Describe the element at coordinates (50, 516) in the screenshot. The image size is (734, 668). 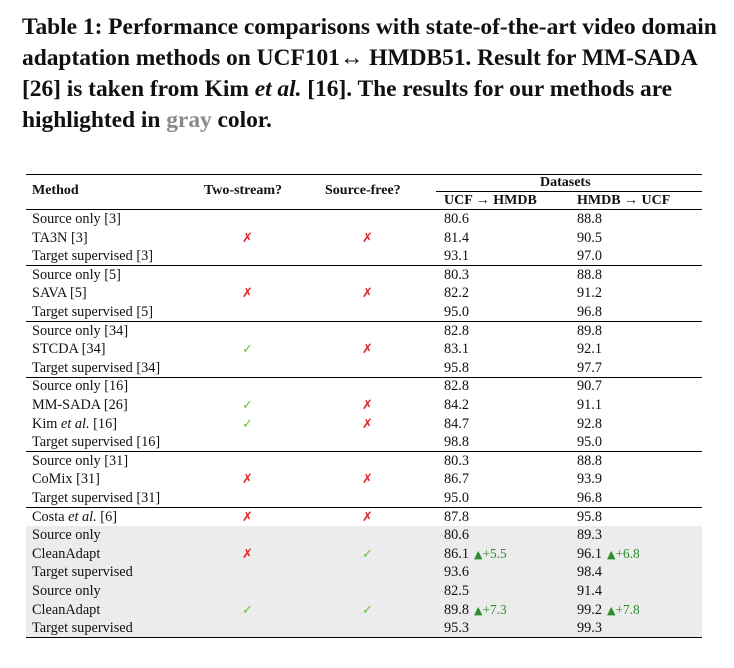
I see `method-name: Costa` at that location.